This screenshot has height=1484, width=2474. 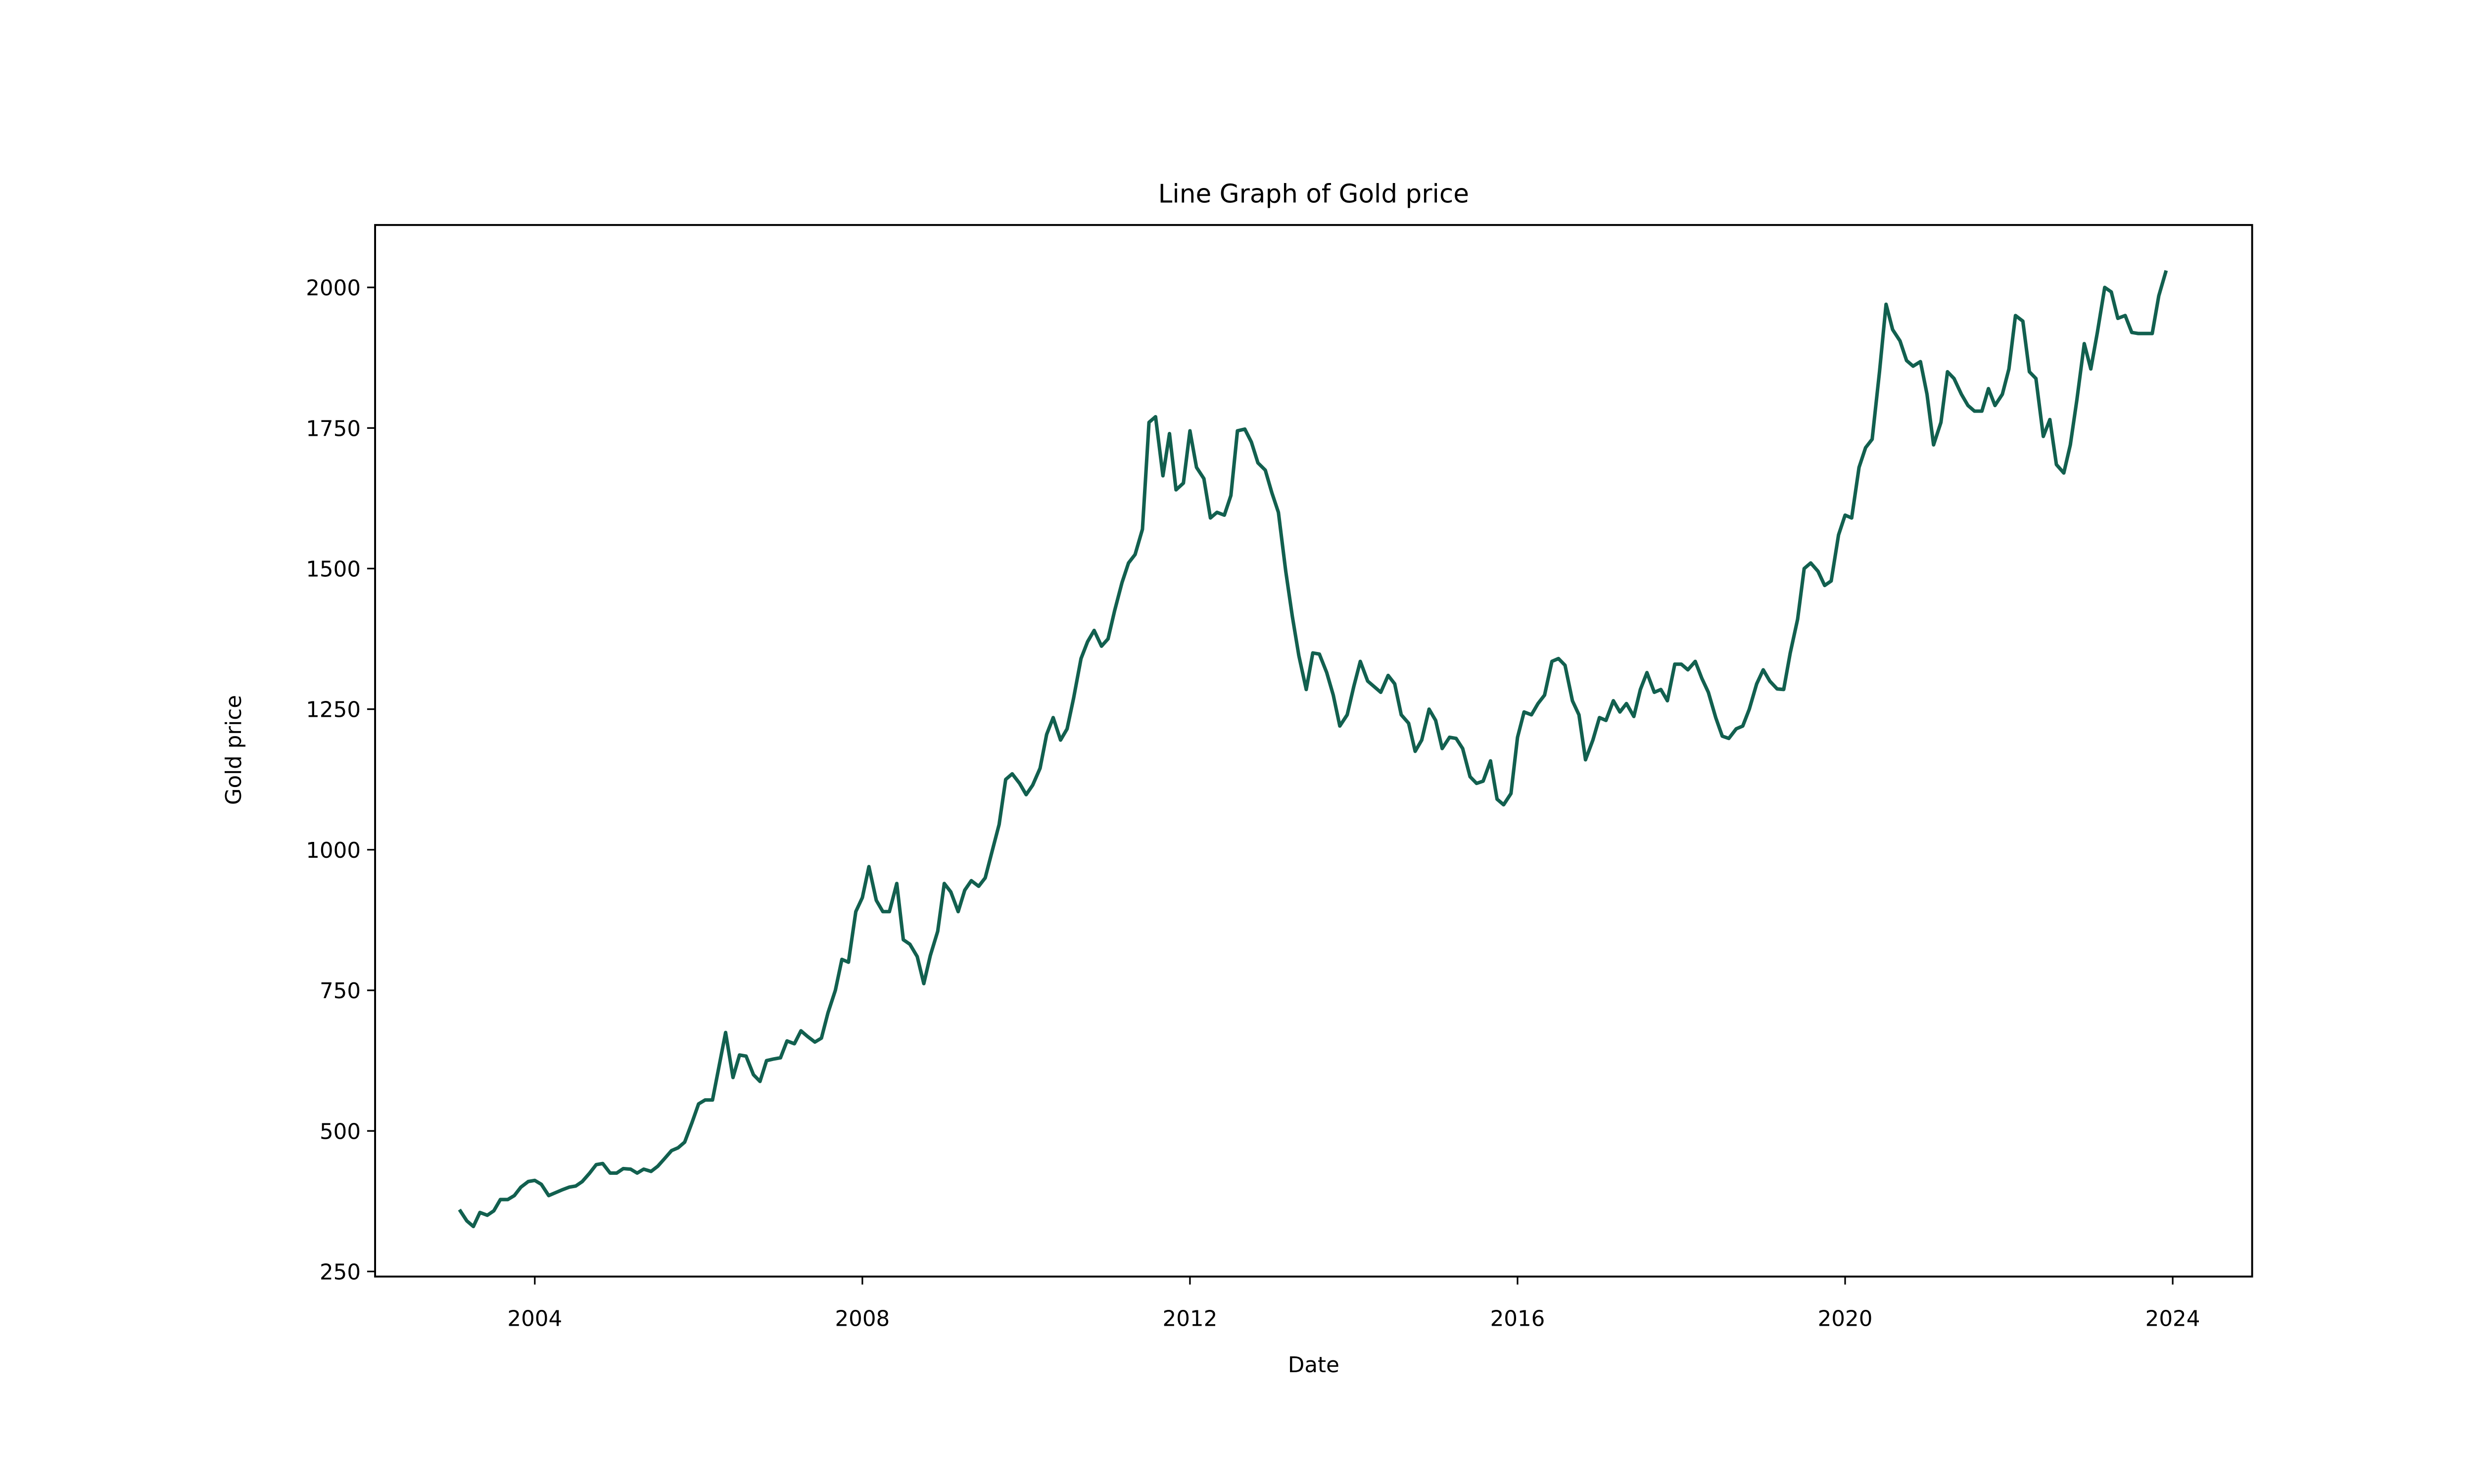 What do you see at coordinates (1314, 1365) in the screenshot?
I see `x-axis-label: Date` at bounding box center [1314, 1365].